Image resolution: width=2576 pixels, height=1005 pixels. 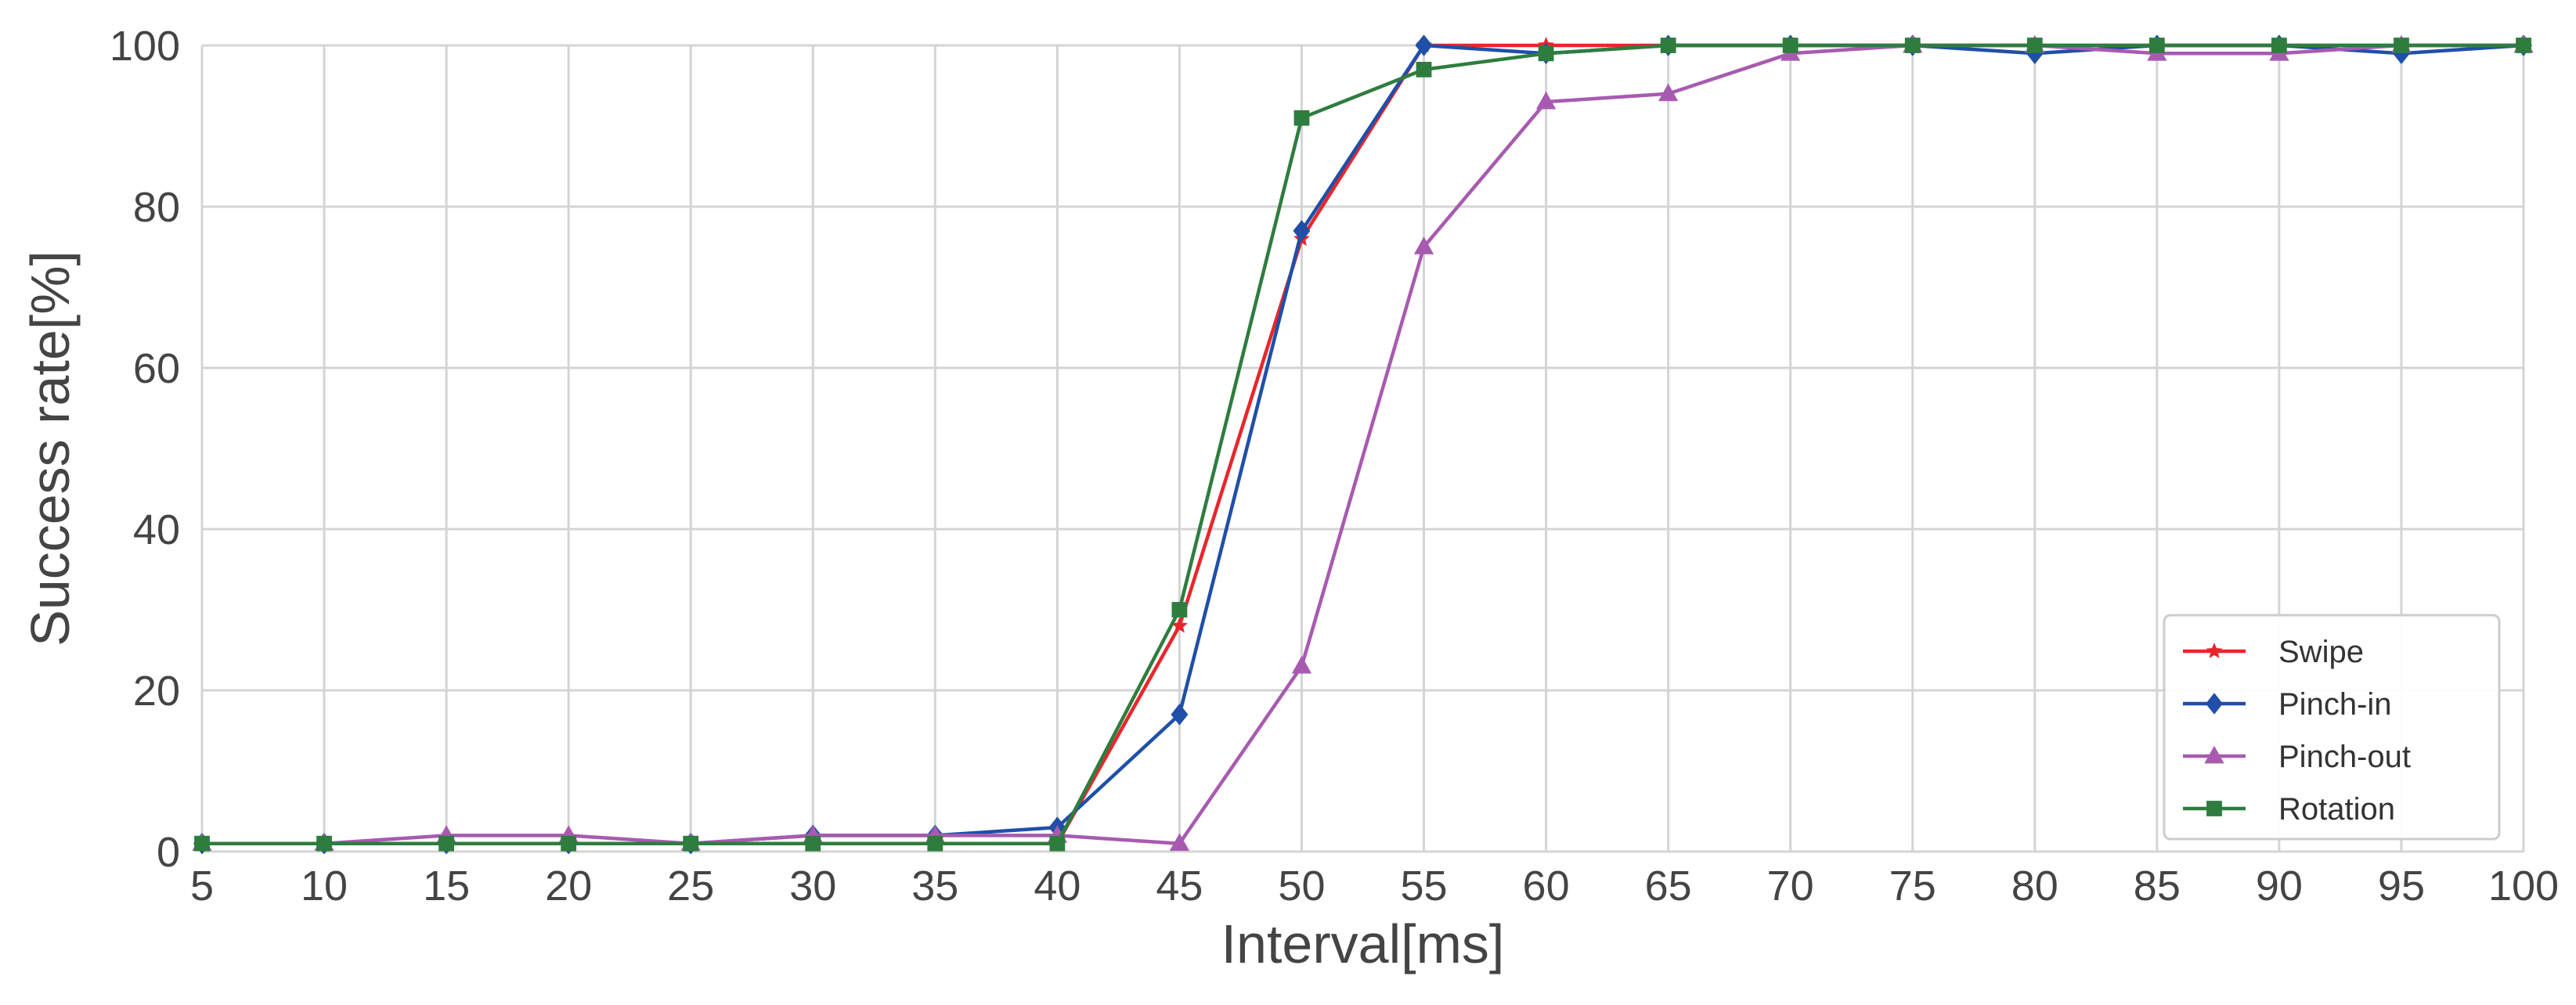 I want to click on y-tick-label: 20, so click(x=156, y=691).